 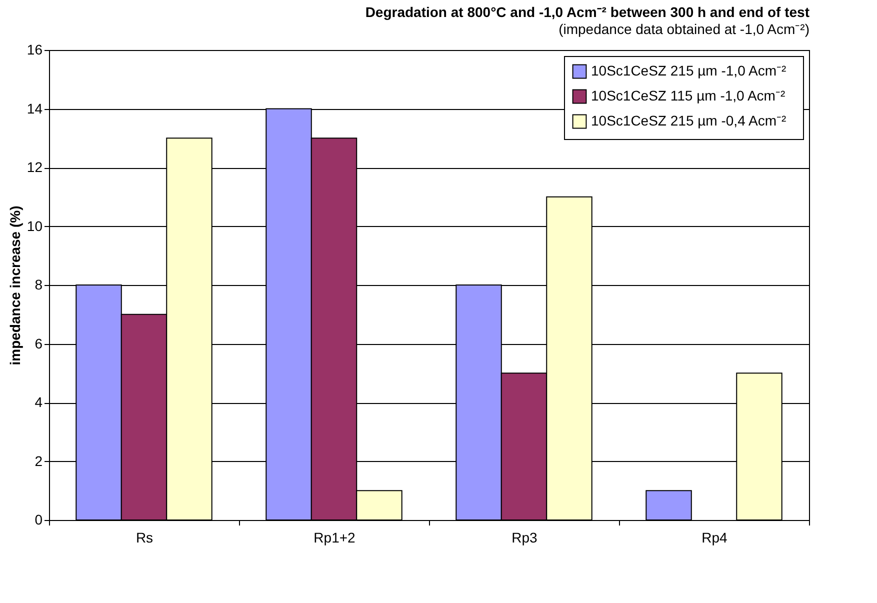 I want to click on x-tick-label: Rp3, so click(x=525, y=538).